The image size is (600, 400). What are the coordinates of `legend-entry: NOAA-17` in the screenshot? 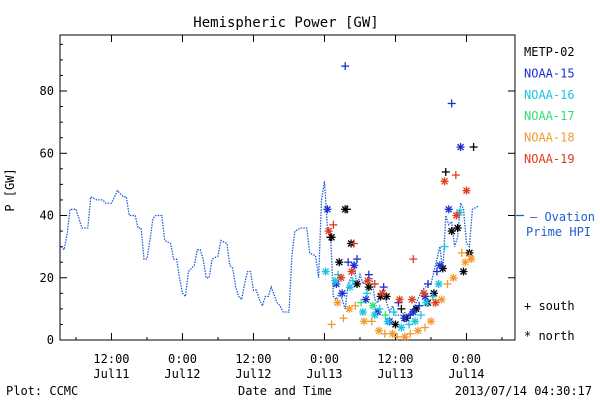 It's located at (549, 116).